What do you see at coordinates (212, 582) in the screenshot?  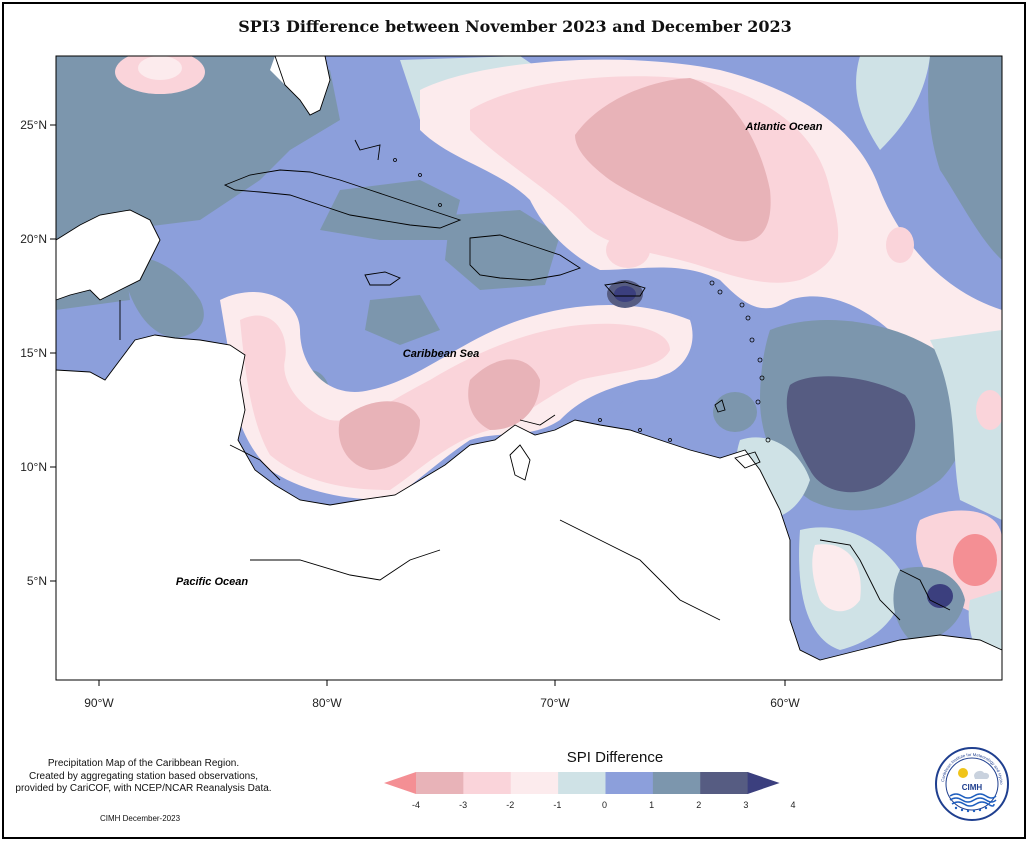 I see `pacific-ocean-label: Pacific Ocean` at bounding box center [212, 582].